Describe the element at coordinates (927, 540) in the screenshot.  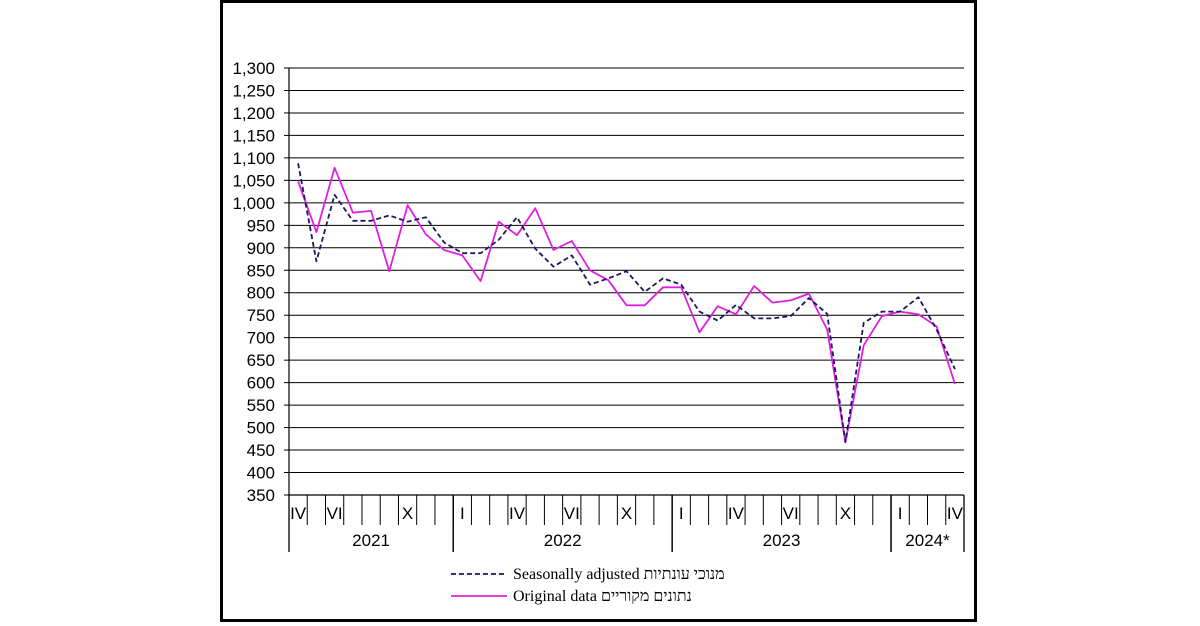
I see `year-label: 2024*` at that location.